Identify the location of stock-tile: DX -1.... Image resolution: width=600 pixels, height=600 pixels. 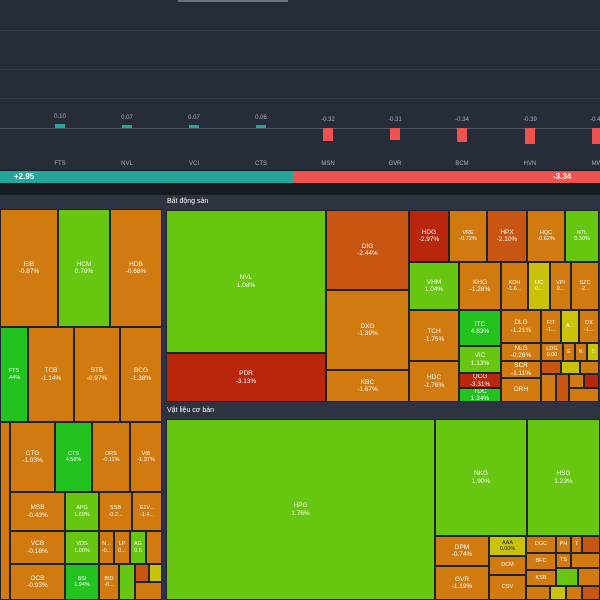
(589, 326).